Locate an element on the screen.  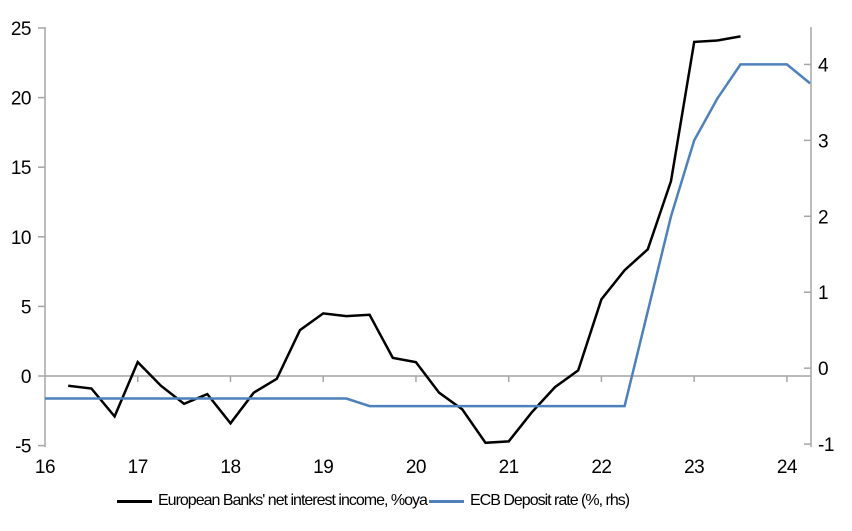
right-axis-tick-label: 4 is located at coordinates (823, 65).